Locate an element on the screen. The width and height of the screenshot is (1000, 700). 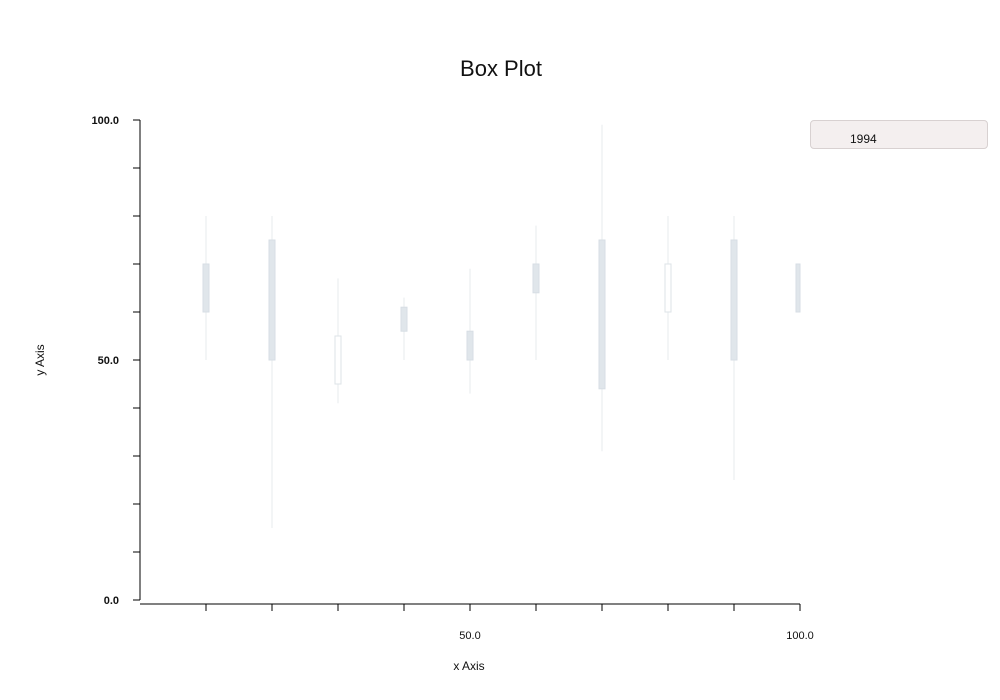
legend-item-1994: 1994 is located at coordinates (863, 139).